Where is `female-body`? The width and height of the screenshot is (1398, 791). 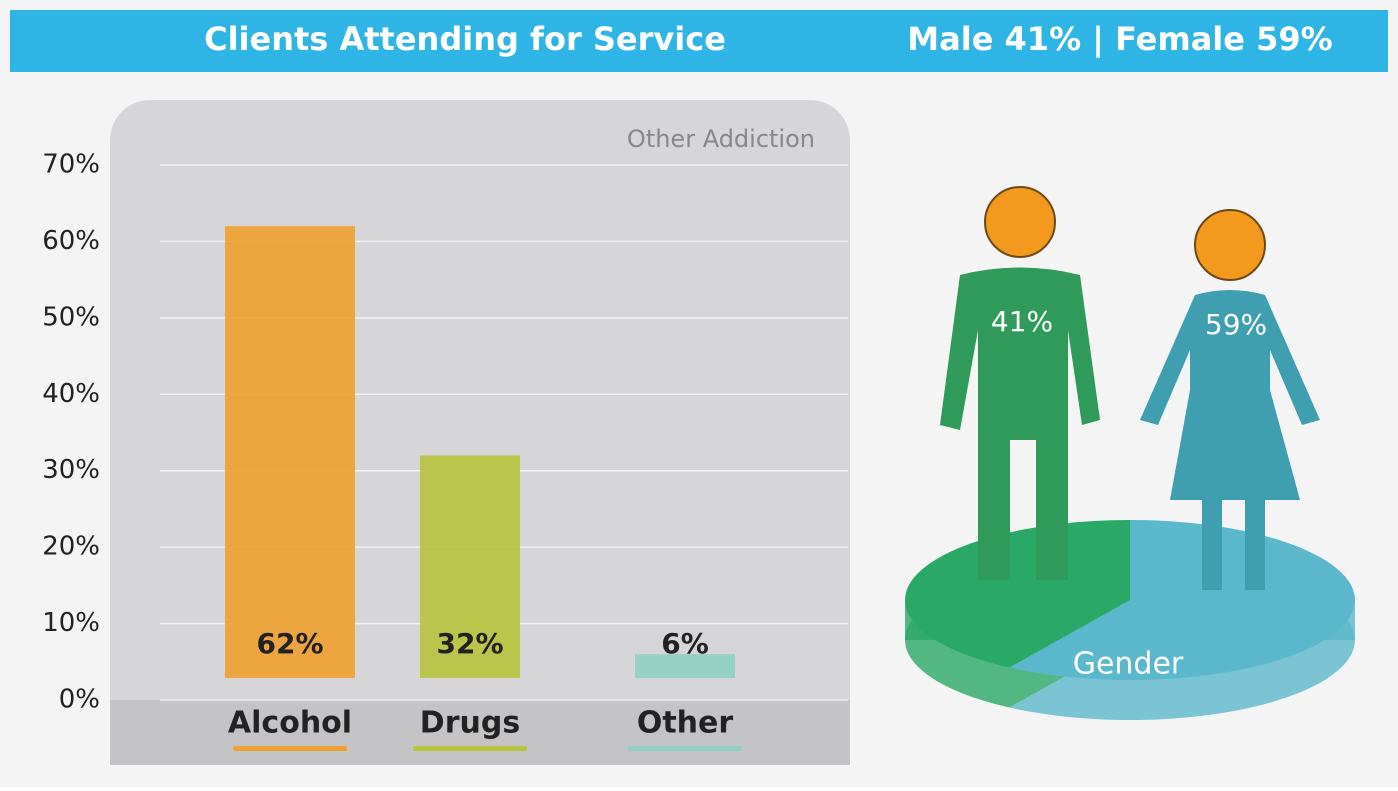 female-body is located at coordinates (1230, 440).